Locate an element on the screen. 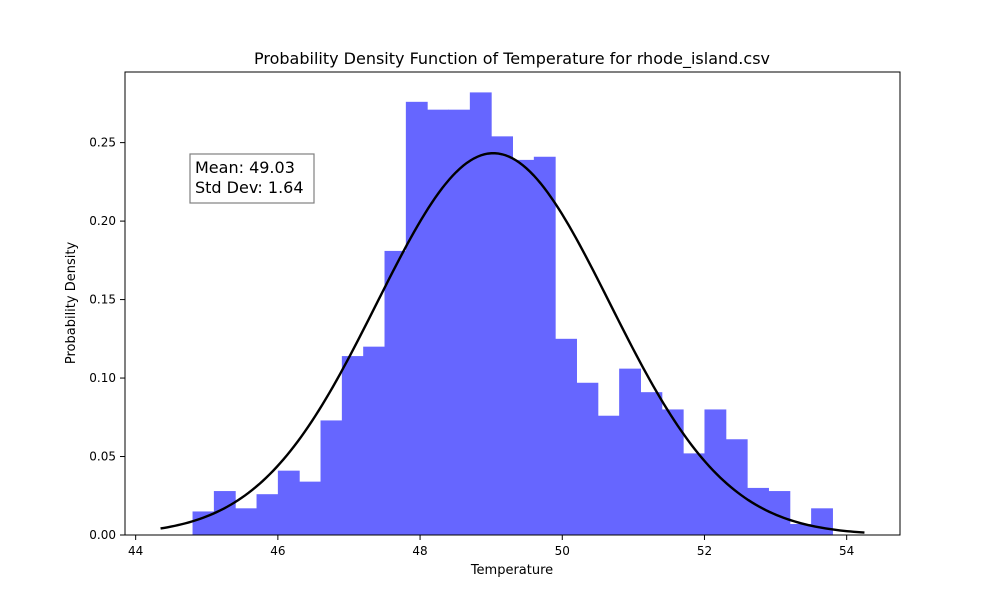  y-tick-label: 0.05 is located at coordinates (102, 457).